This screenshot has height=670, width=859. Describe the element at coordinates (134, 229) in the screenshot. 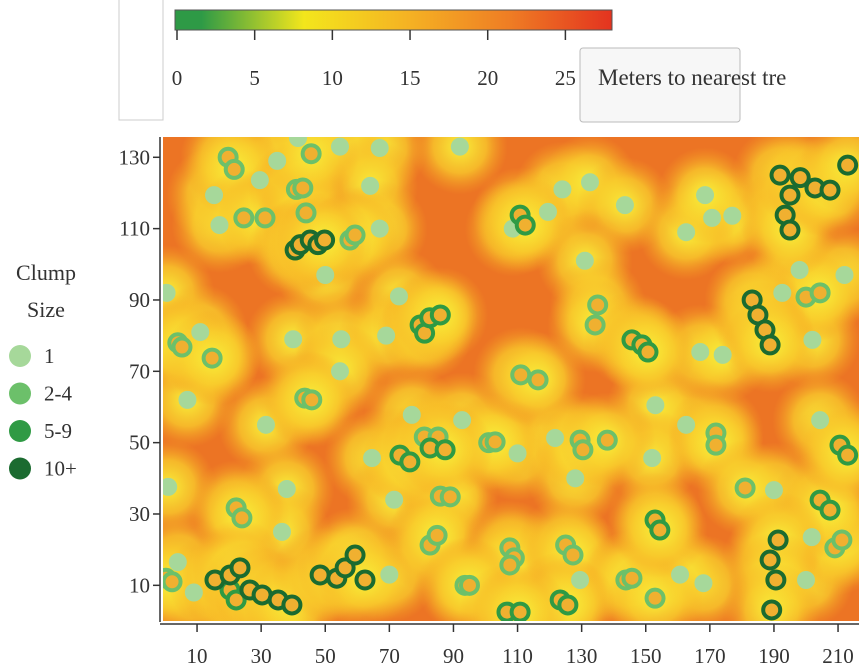

I see `y-tick-label: 110` at that location.